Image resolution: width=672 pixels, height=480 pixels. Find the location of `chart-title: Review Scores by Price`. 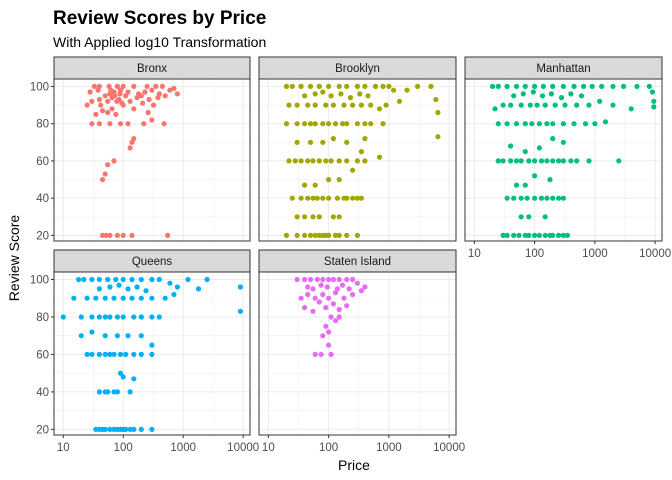

chart-title: Review Scores by Price is located at coordinates (159, 18).